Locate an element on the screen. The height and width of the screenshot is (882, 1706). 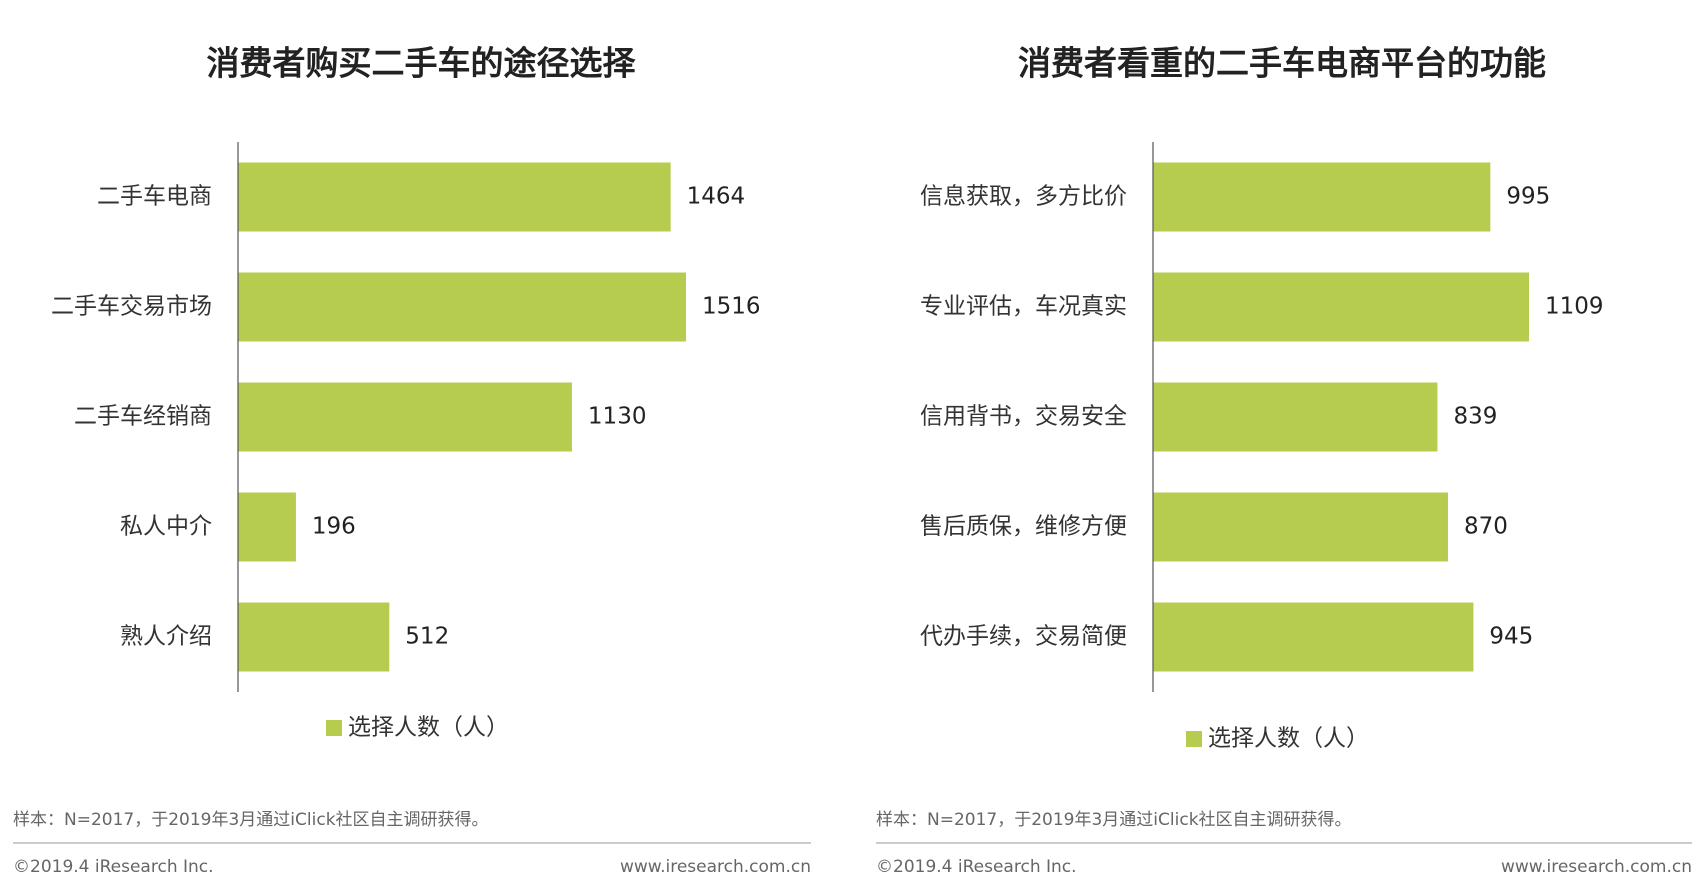
value-label: 1464 is located at coordinates (716, 197).